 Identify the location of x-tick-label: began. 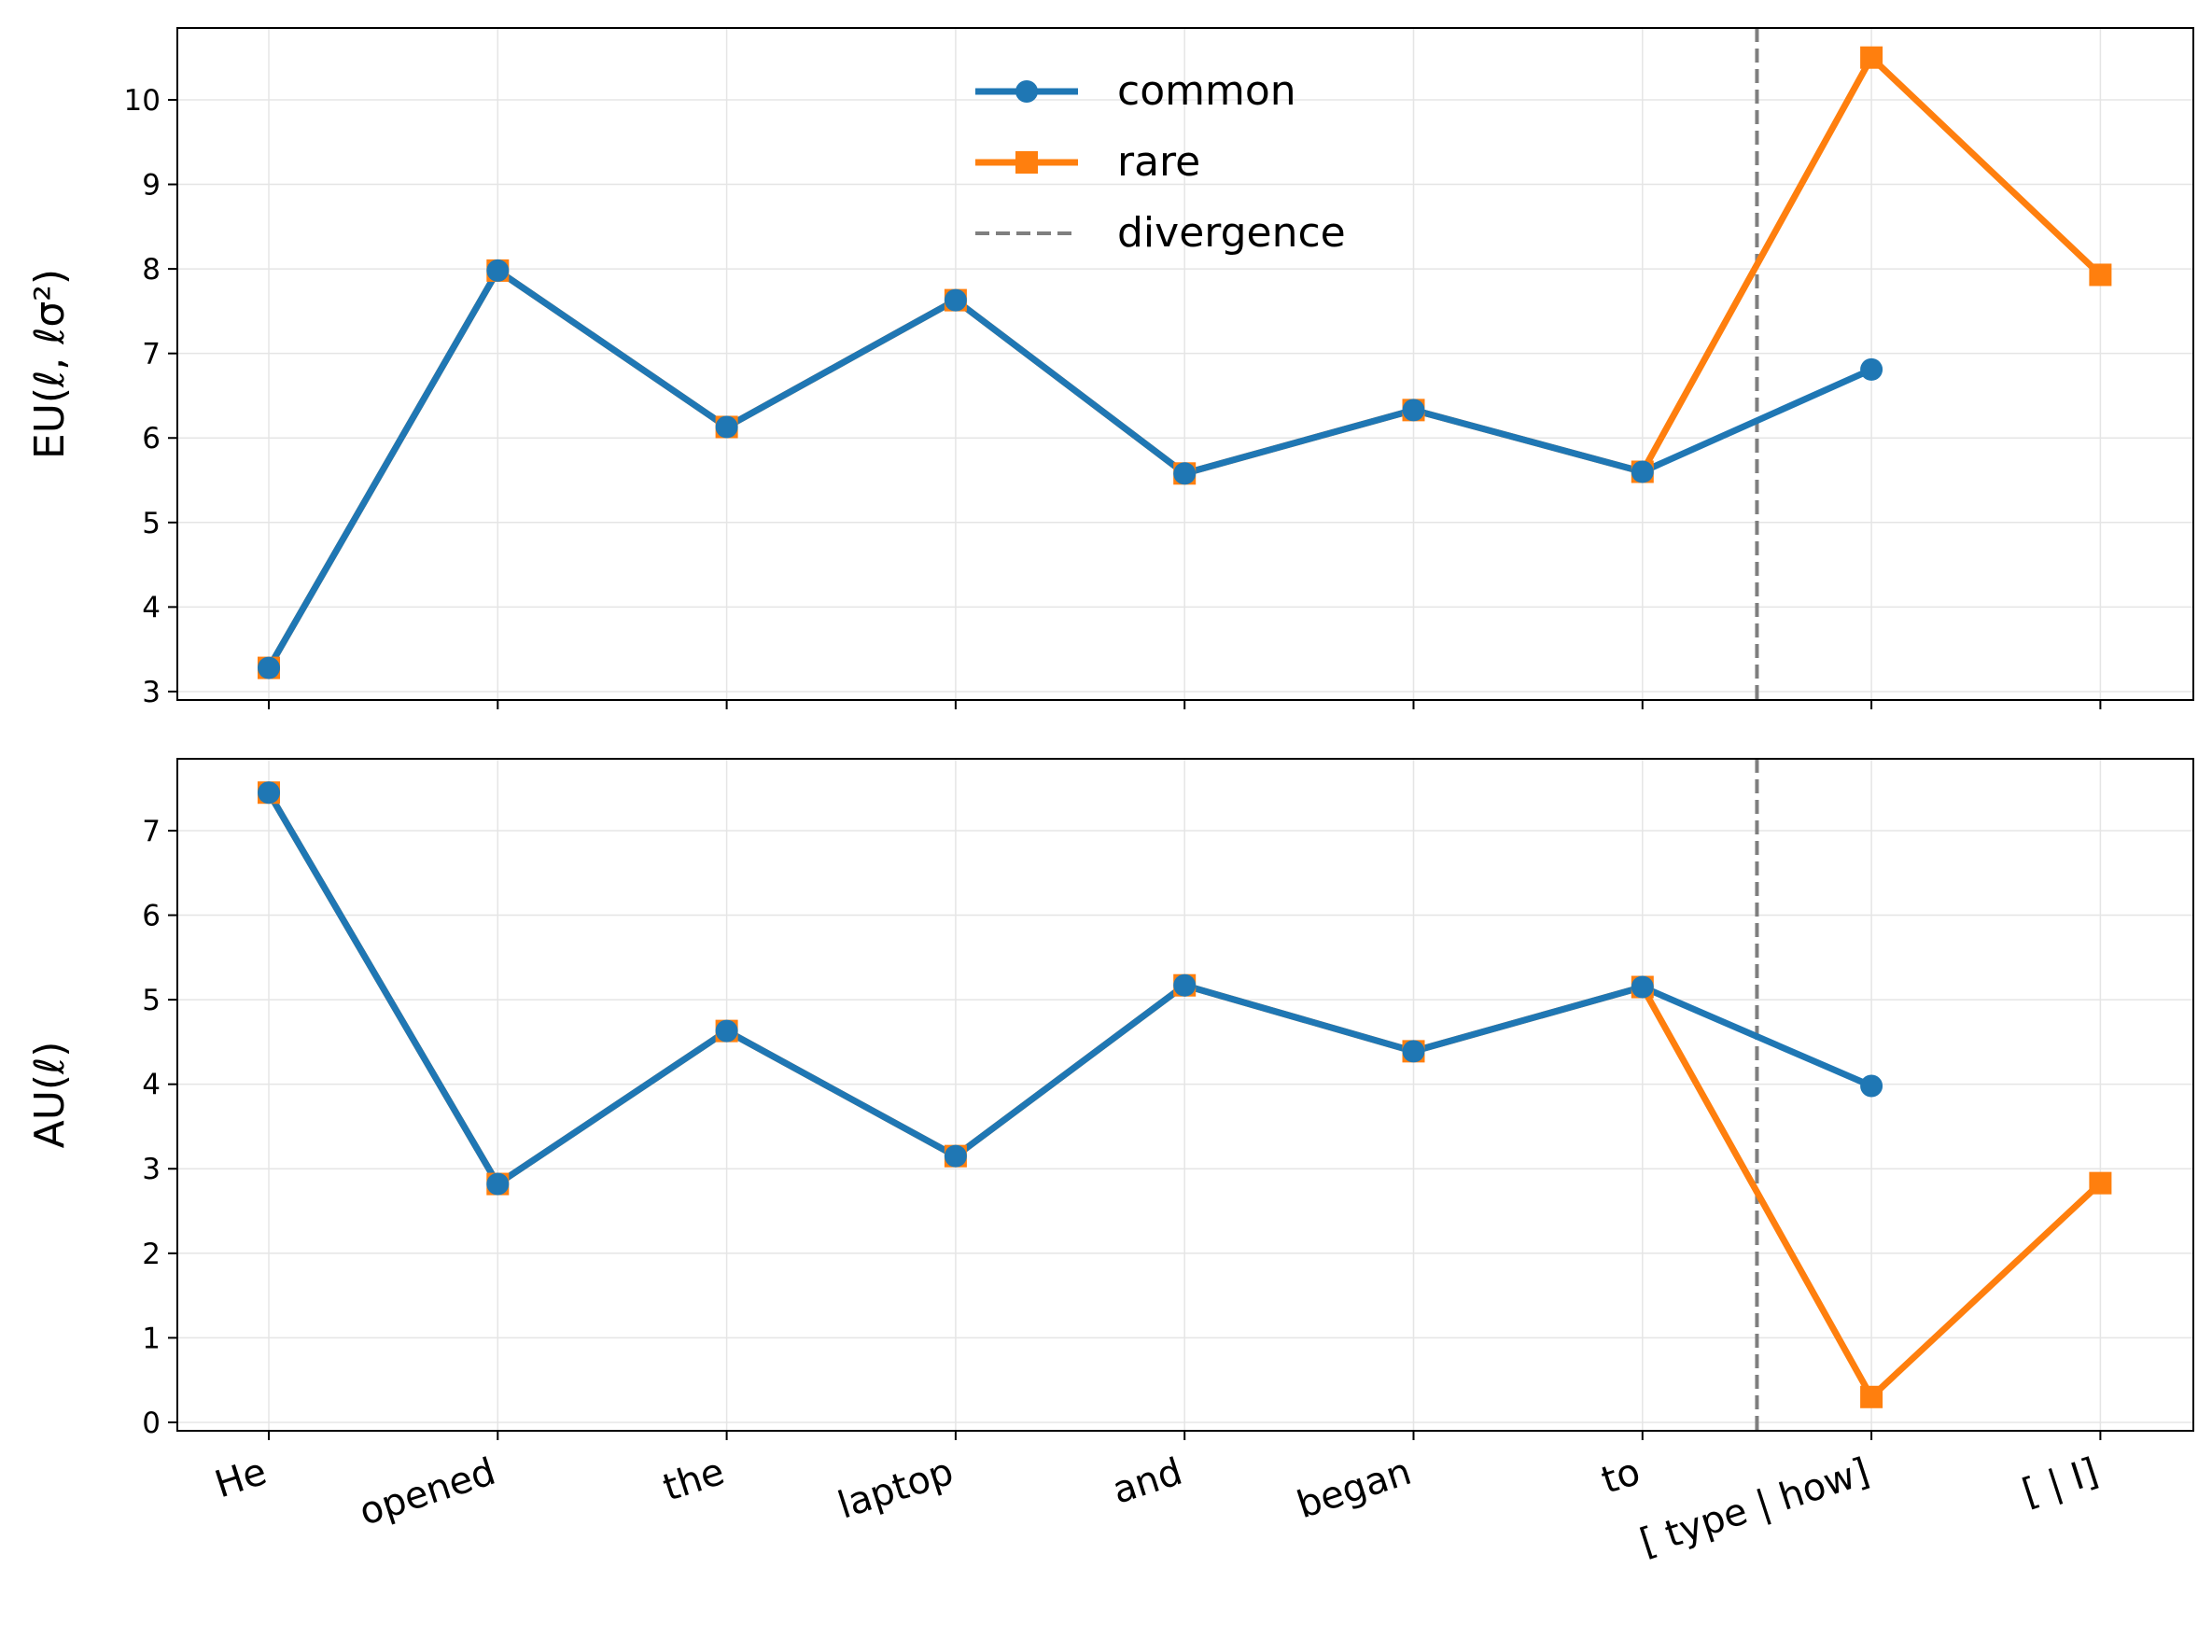
(1354, 1488).